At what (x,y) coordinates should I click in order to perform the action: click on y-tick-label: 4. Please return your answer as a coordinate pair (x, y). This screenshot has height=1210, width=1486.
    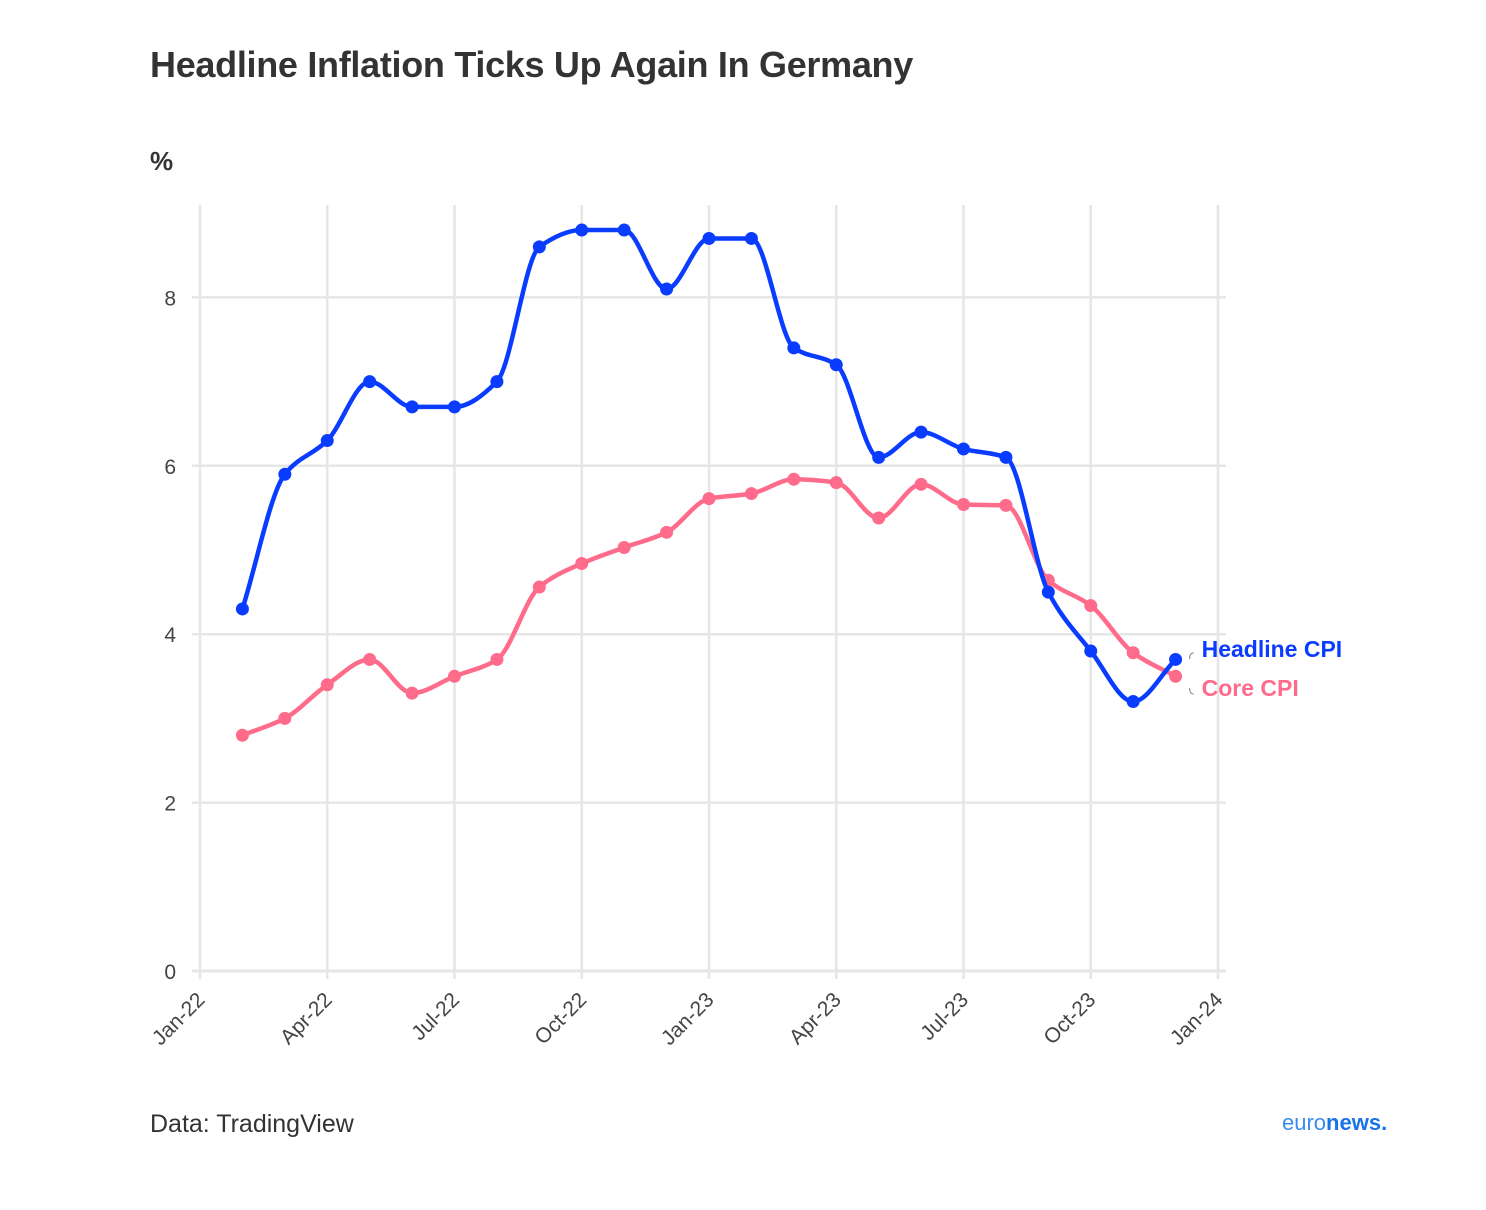
    Looking at the image, I should click on (170, 635).